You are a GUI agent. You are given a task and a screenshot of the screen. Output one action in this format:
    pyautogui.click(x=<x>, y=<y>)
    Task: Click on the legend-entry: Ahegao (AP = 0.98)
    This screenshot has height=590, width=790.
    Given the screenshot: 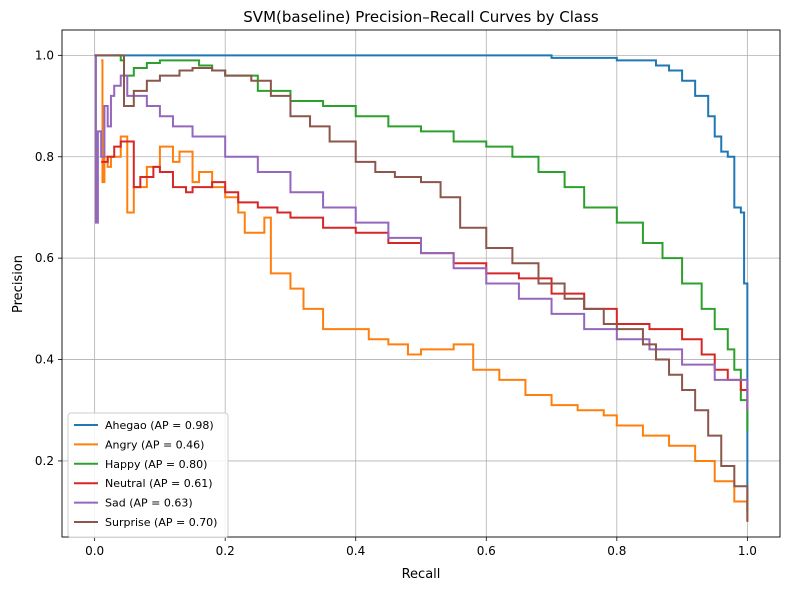 What is the action you would take?
    pyautogui.click(x=159, y=425)
    